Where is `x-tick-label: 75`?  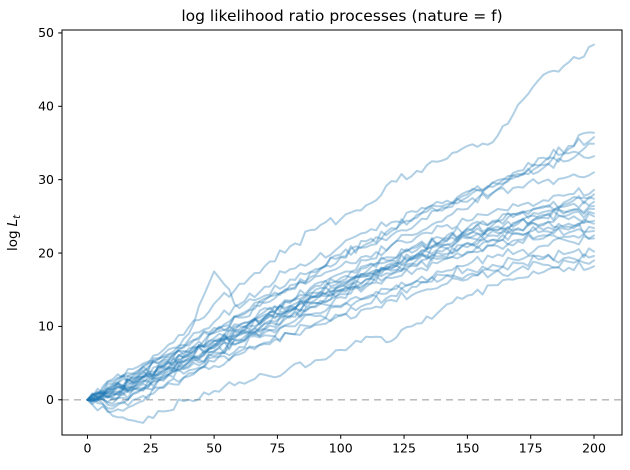 x-tick-label: 75 is located at coordinates (277, 448).